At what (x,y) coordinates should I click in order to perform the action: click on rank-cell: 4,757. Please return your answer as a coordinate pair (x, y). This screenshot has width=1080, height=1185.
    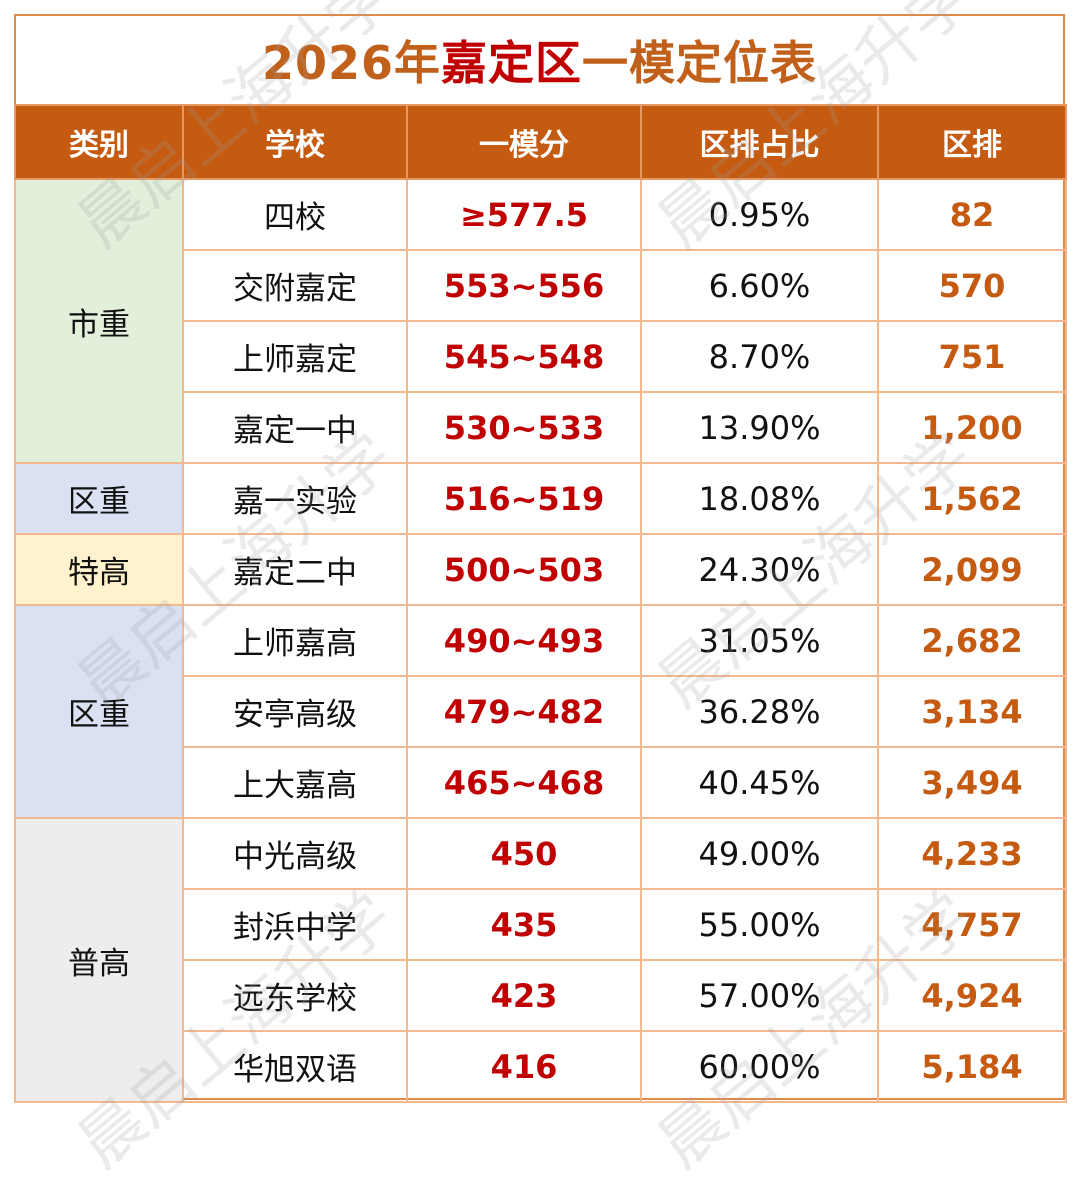
    Looking at the image, I should click on (972, 924).